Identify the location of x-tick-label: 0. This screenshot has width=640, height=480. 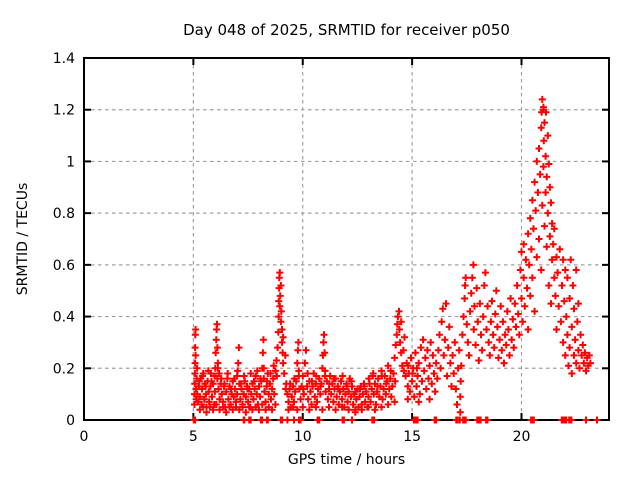
(84, 437).